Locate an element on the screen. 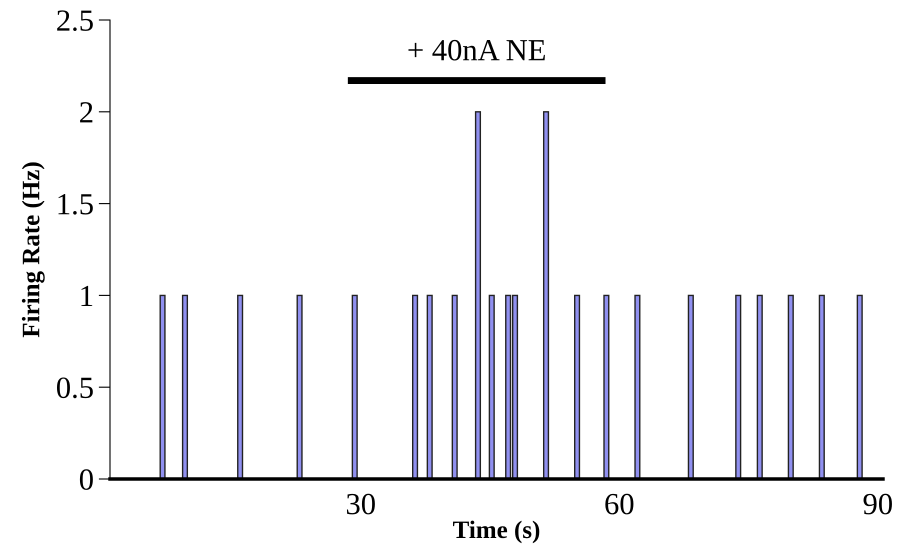 The width and height of the screenshot is (898, 554). annotation: + 40nA NE is located at coordinates (476, 50).